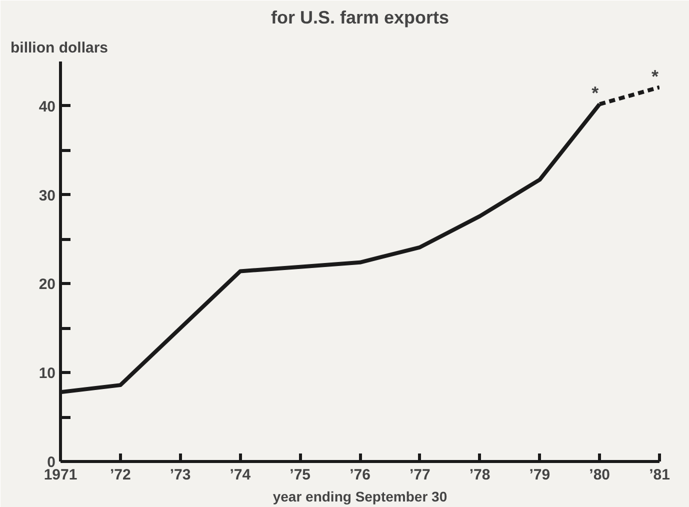 The height and width of the screenshot is (507, 689). What do you see at coordinates (360, 475) in the screenshot?
I see `x-tick-label: ’76` at bounding box center [360, 475].